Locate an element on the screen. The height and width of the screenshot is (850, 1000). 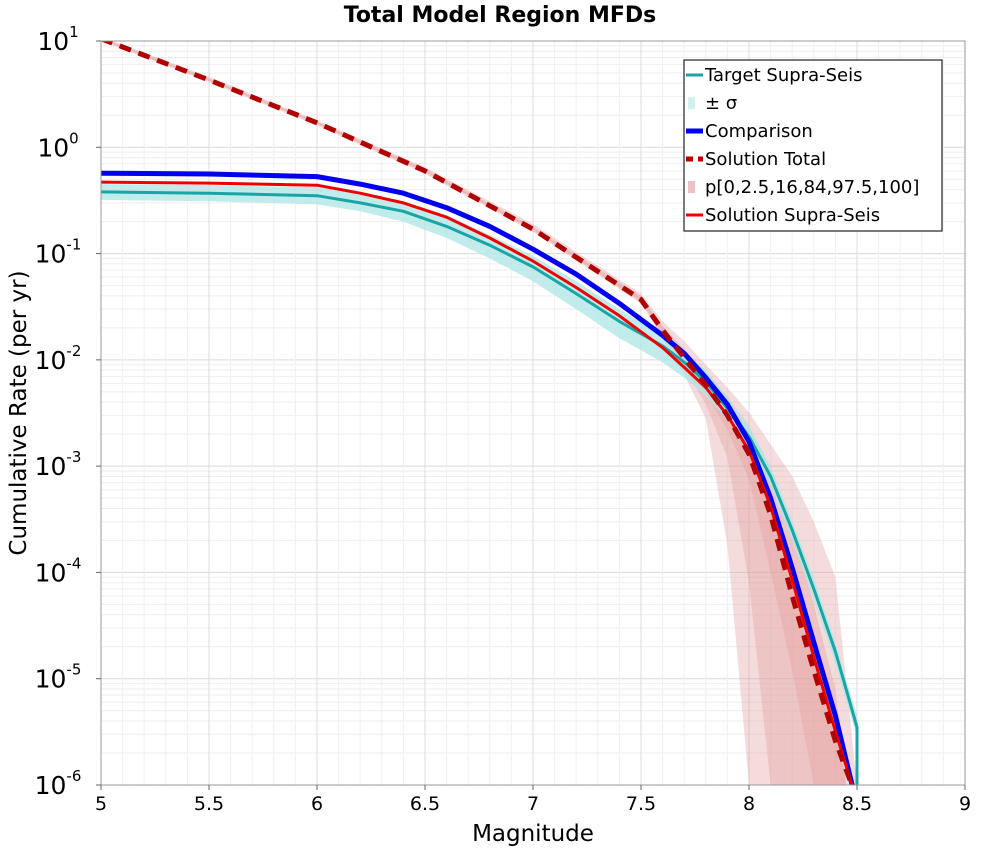
x-tick-label: 7.5 is located at coordinates (641, 804).